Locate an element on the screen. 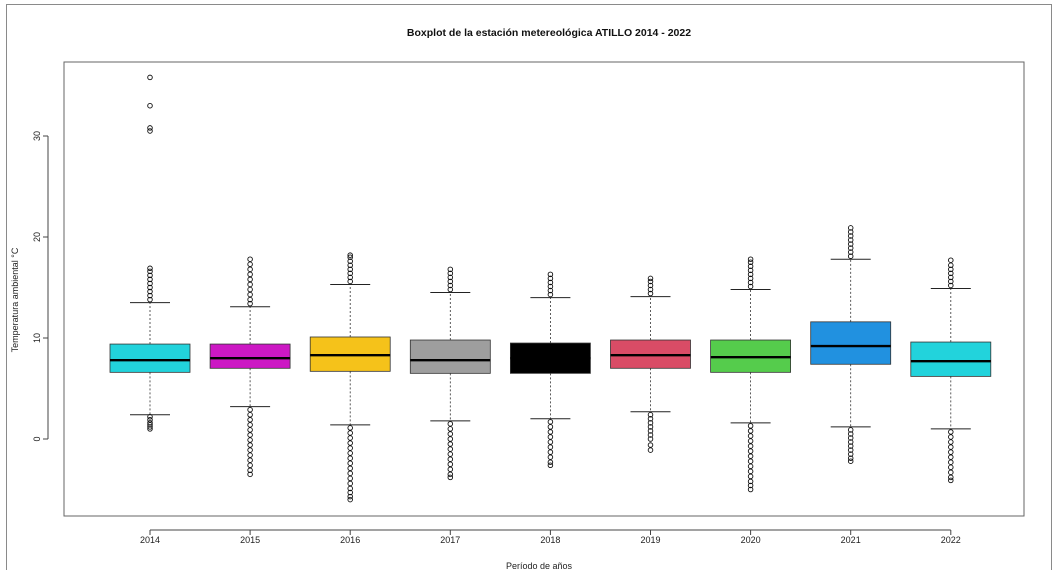  box-2020 is located at coordinates (750, 374).